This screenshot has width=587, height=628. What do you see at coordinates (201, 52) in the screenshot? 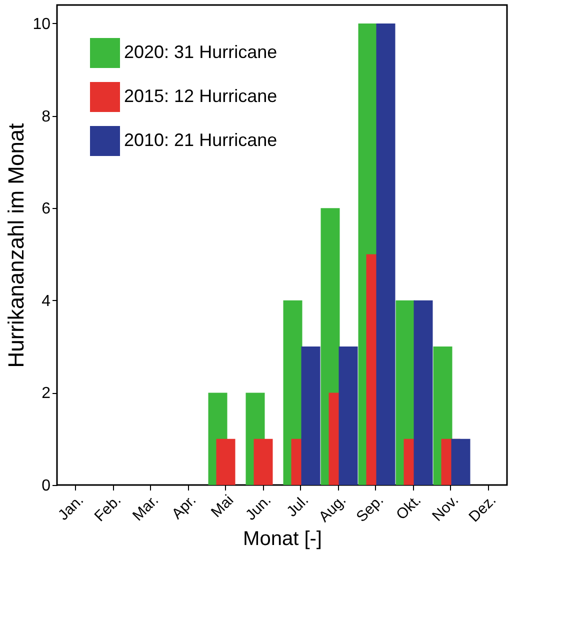
I see `legend-label: 2020: 31 Hurricane` at bounding box center [201, 52].